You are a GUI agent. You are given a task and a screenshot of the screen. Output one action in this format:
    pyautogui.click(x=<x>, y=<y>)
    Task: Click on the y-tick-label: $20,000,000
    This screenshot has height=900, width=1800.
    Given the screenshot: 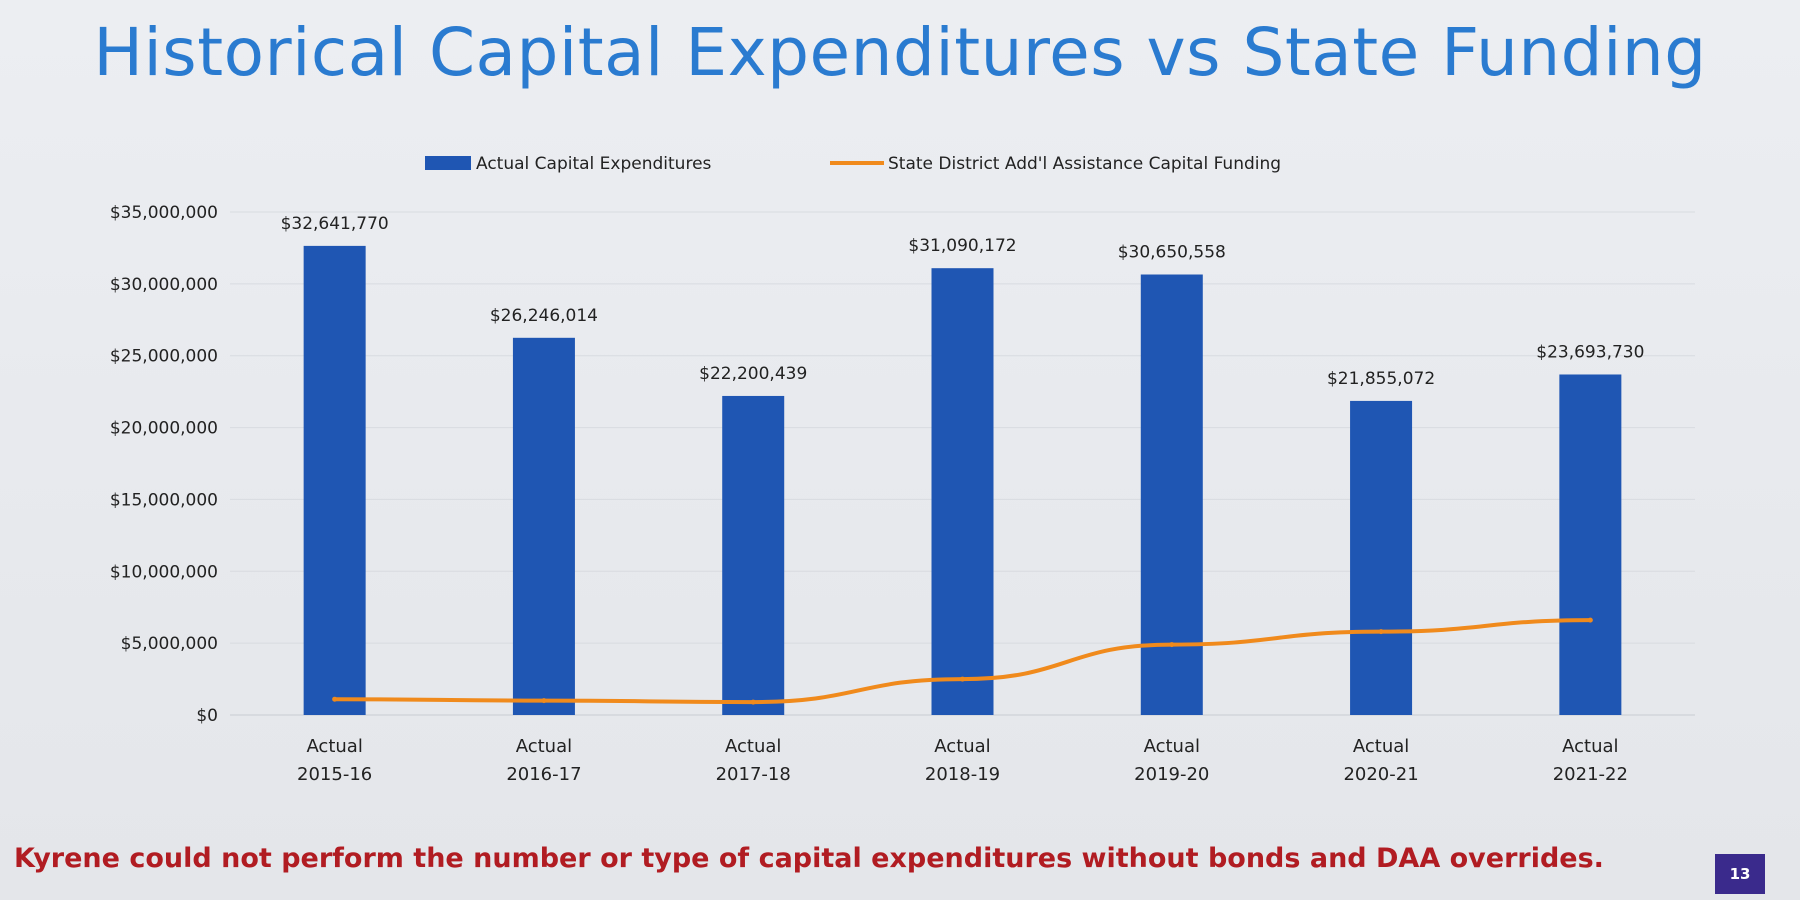 What is the action you would take?
    pyautogui.click(x=164, y=429)
    